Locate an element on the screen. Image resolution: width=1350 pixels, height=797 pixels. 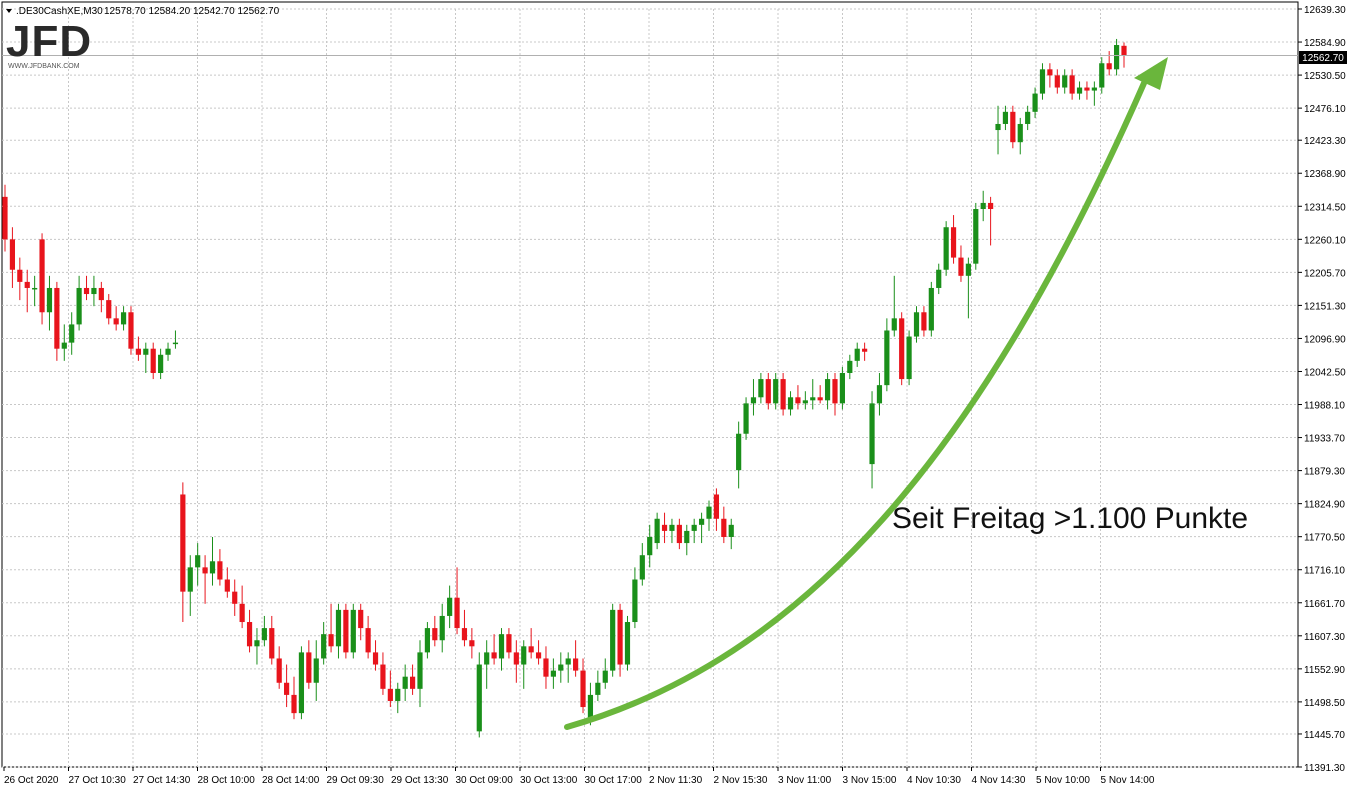
dropdown-triangle-icon is located at coordinates (9, 11).